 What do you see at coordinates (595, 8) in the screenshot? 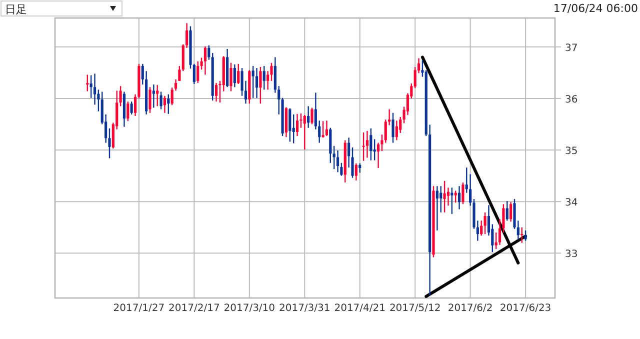
I see `text: 17/06/24 06:00` at bounding box center [595, 8].